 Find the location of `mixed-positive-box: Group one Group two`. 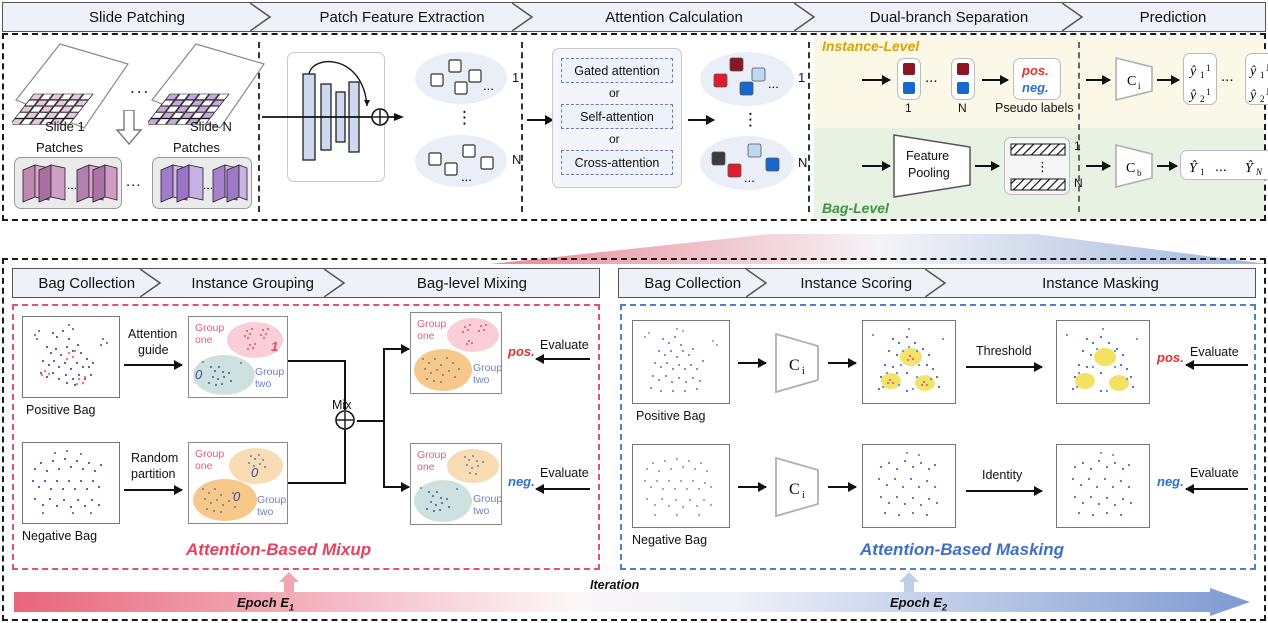

mixed-positive-box: Group one Group two is located at coordinates (456, 353).